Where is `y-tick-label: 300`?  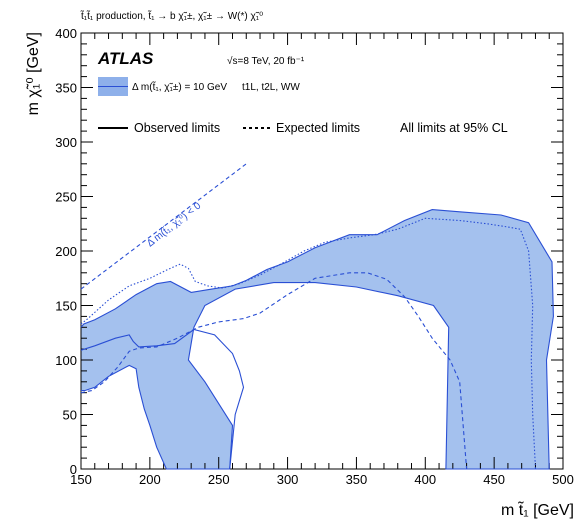
y-tick-label: 300 is located at coordinates (66, 142).